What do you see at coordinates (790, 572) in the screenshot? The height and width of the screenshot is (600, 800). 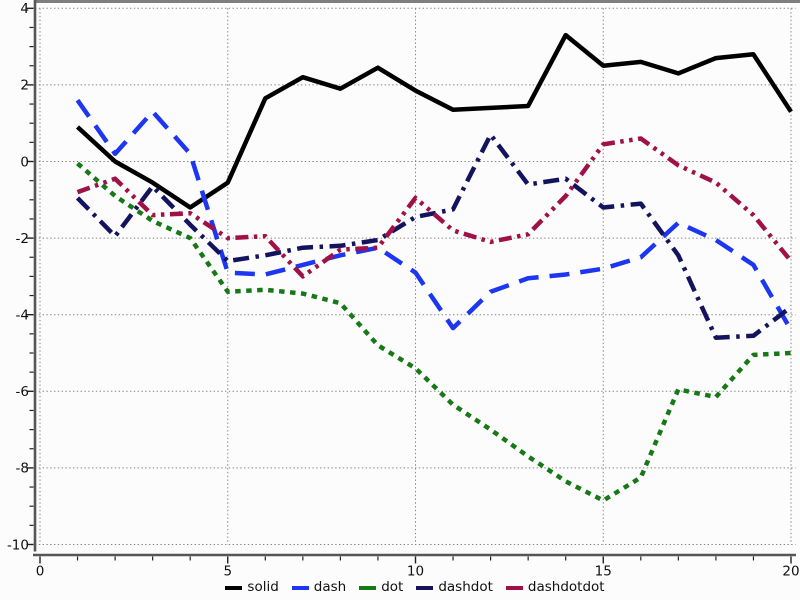 I see `x-tick-label: 20` at bounding box center [790, 572].